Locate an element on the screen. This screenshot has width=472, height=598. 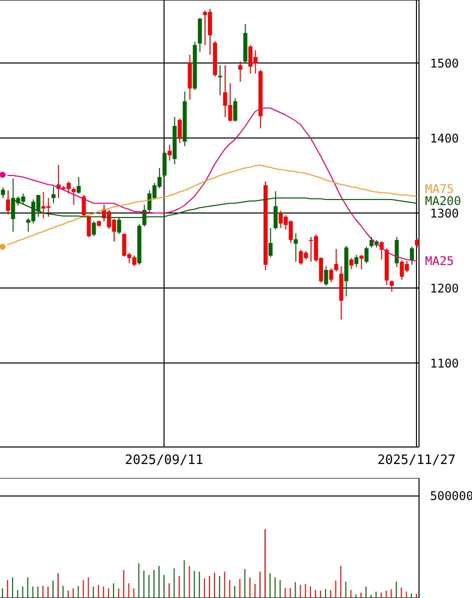
y-tick-label: 1500 is located at coordinates (444, 63).